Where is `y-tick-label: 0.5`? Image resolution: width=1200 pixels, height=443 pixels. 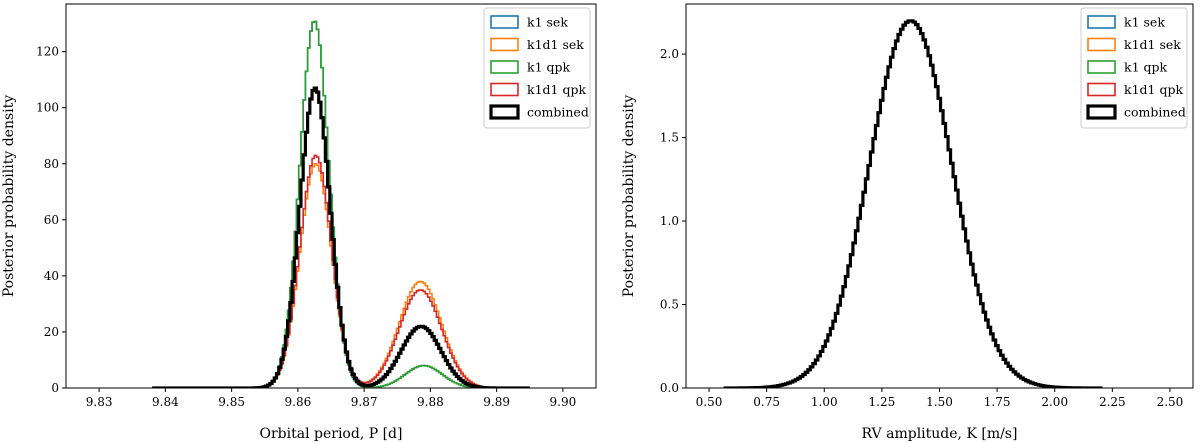
y-tick-label: 0.5 is located at coordinates (669, 305).